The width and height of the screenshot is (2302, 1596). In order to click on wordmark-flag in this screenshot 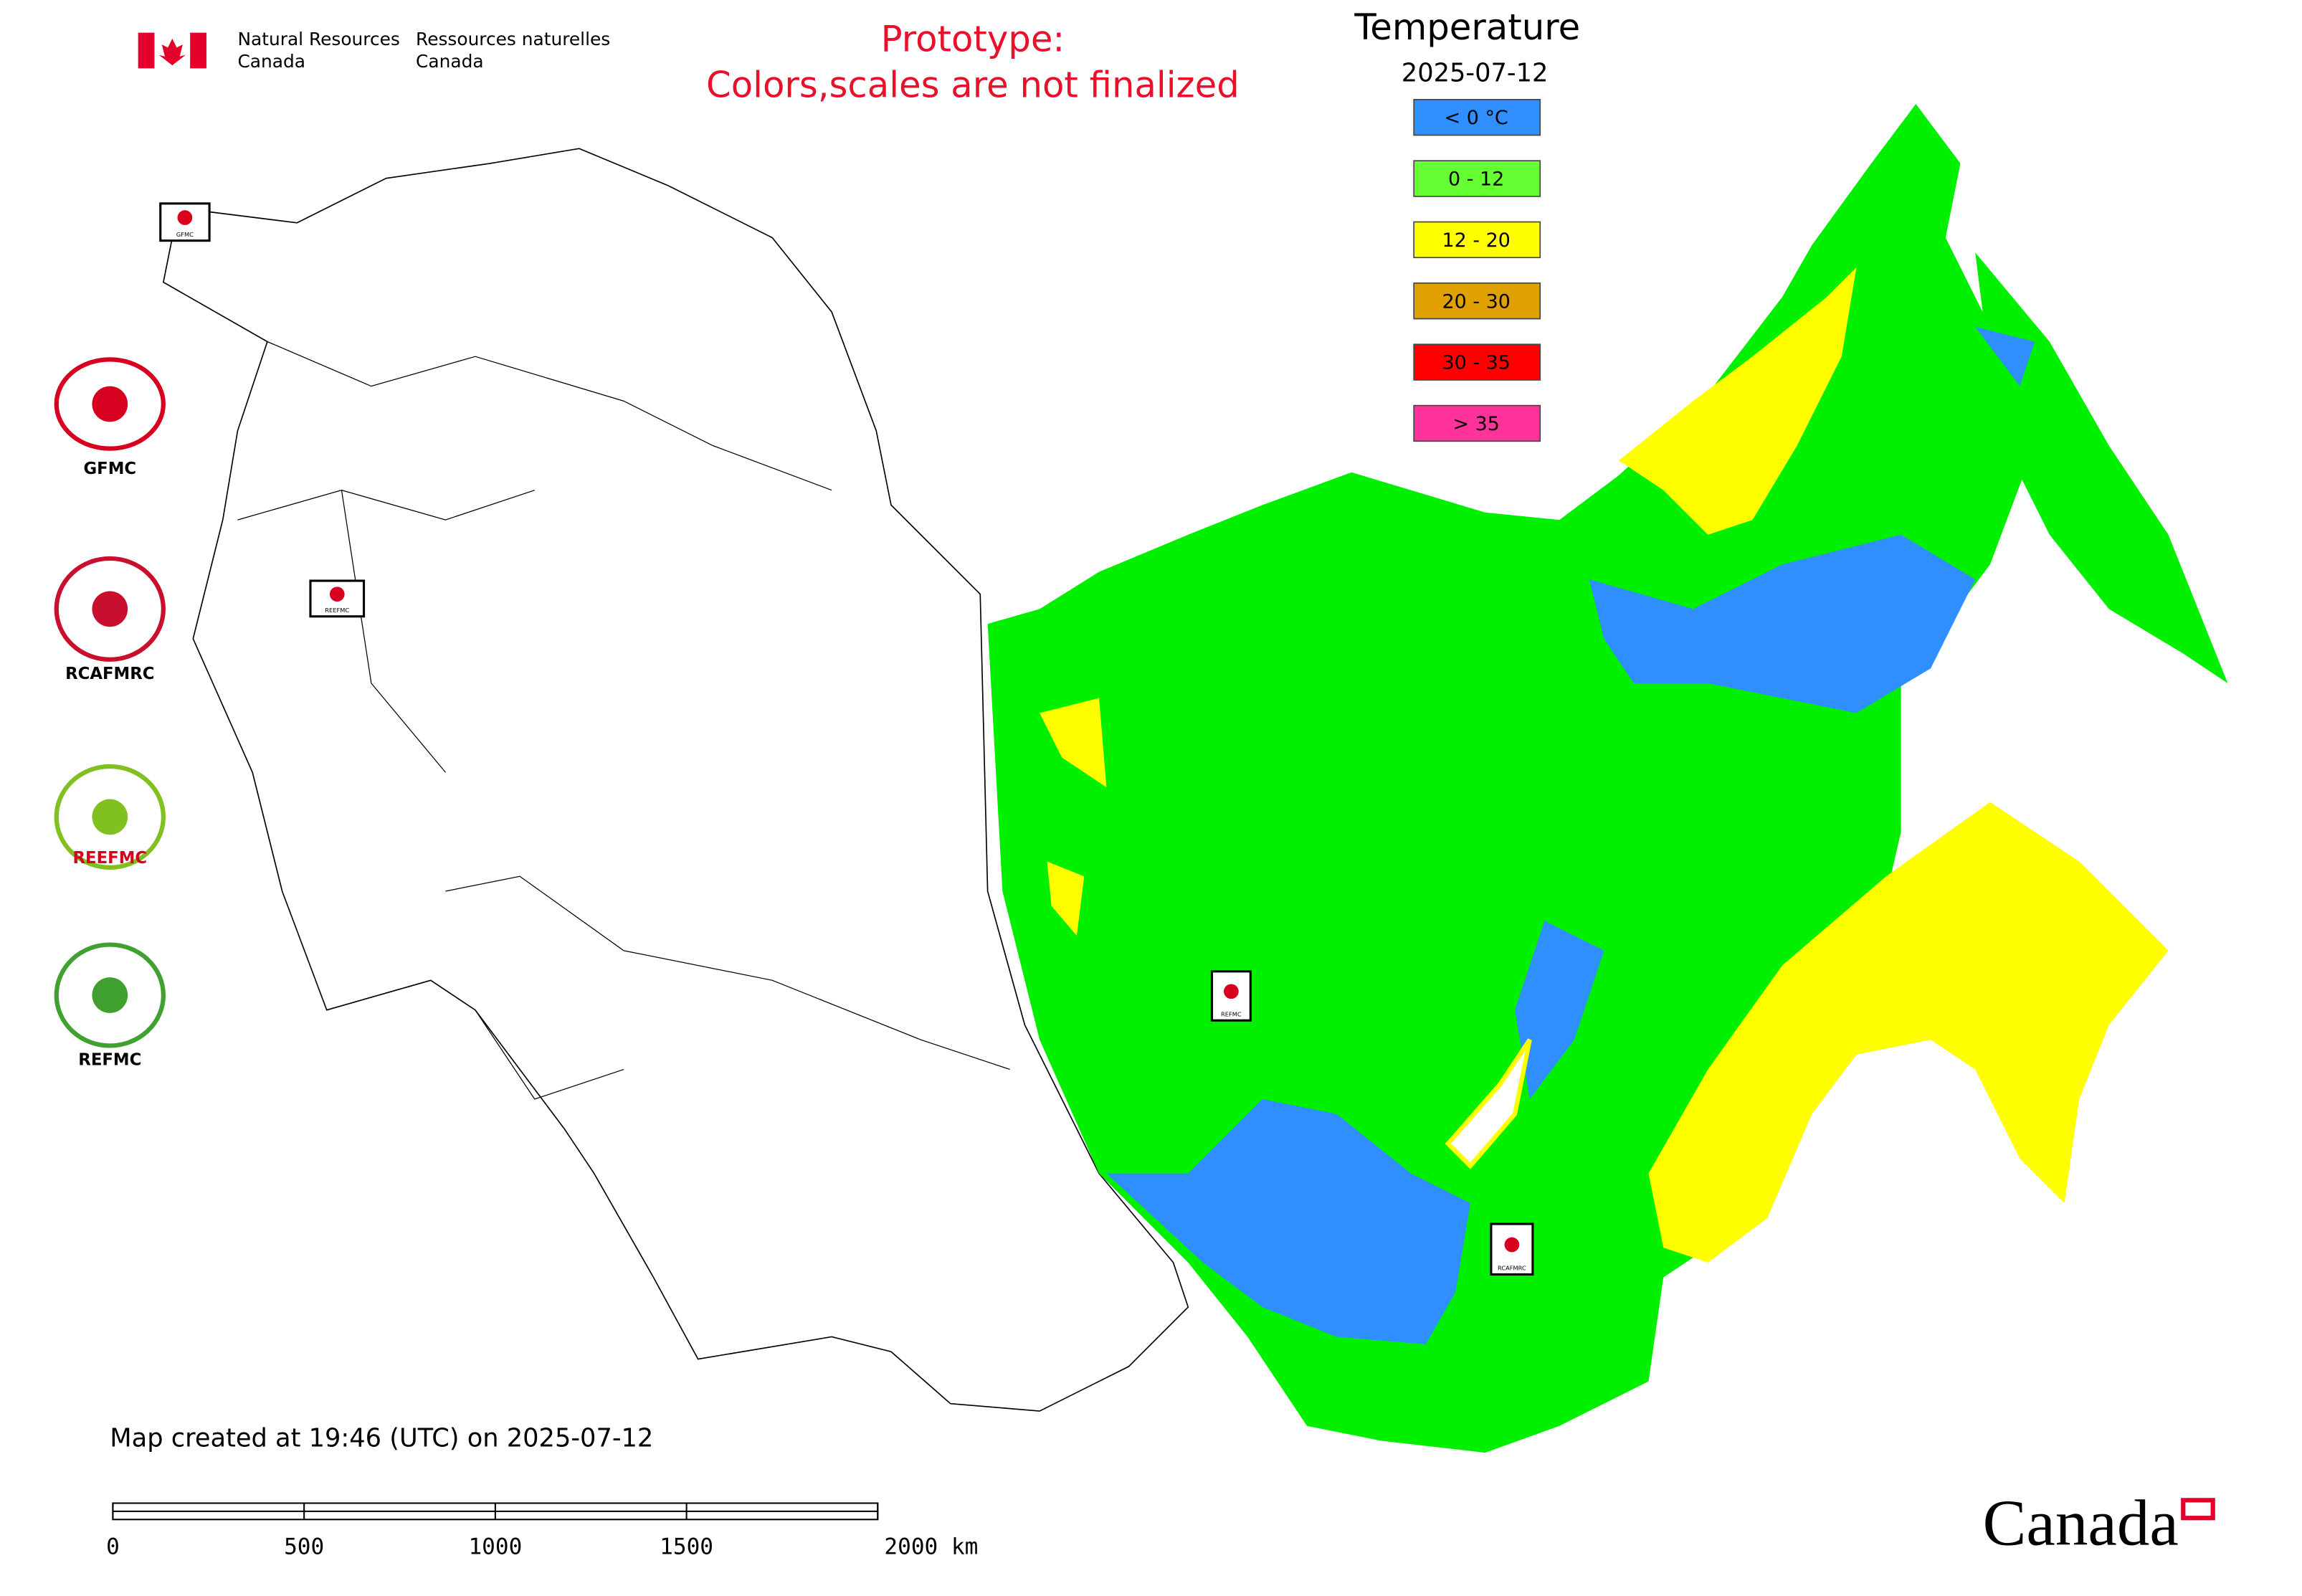, I will do `click(2198, 1509)`.